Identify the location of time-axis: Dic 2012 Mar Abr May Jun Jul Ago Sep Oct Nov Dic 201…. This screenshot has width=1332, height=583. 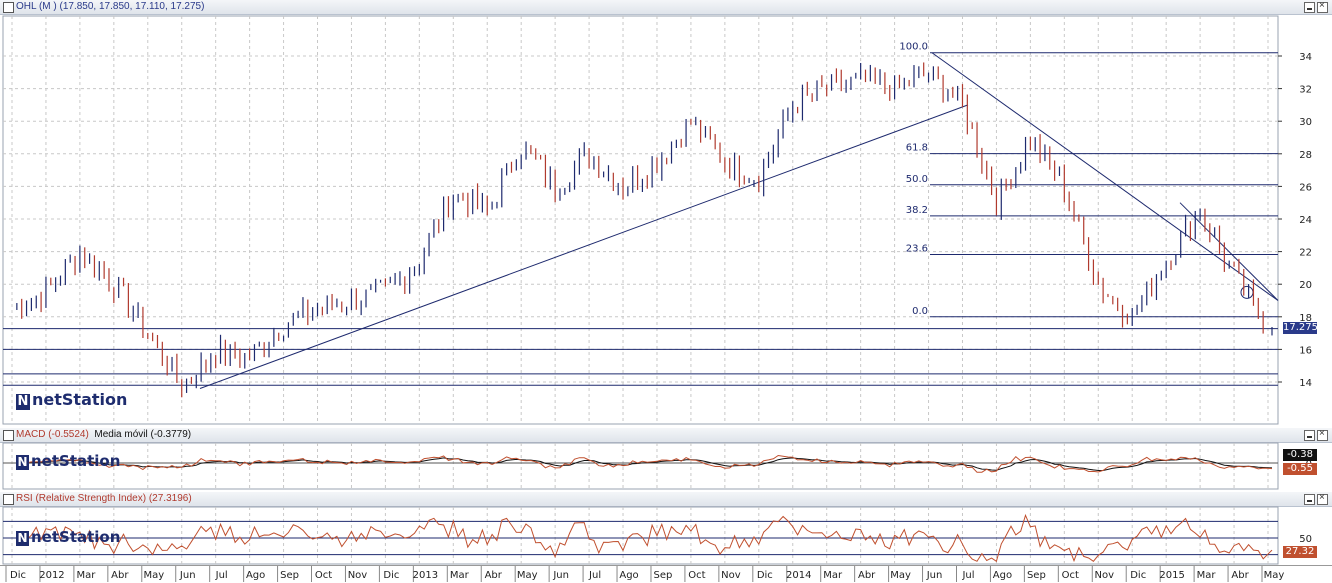
(666, 574).